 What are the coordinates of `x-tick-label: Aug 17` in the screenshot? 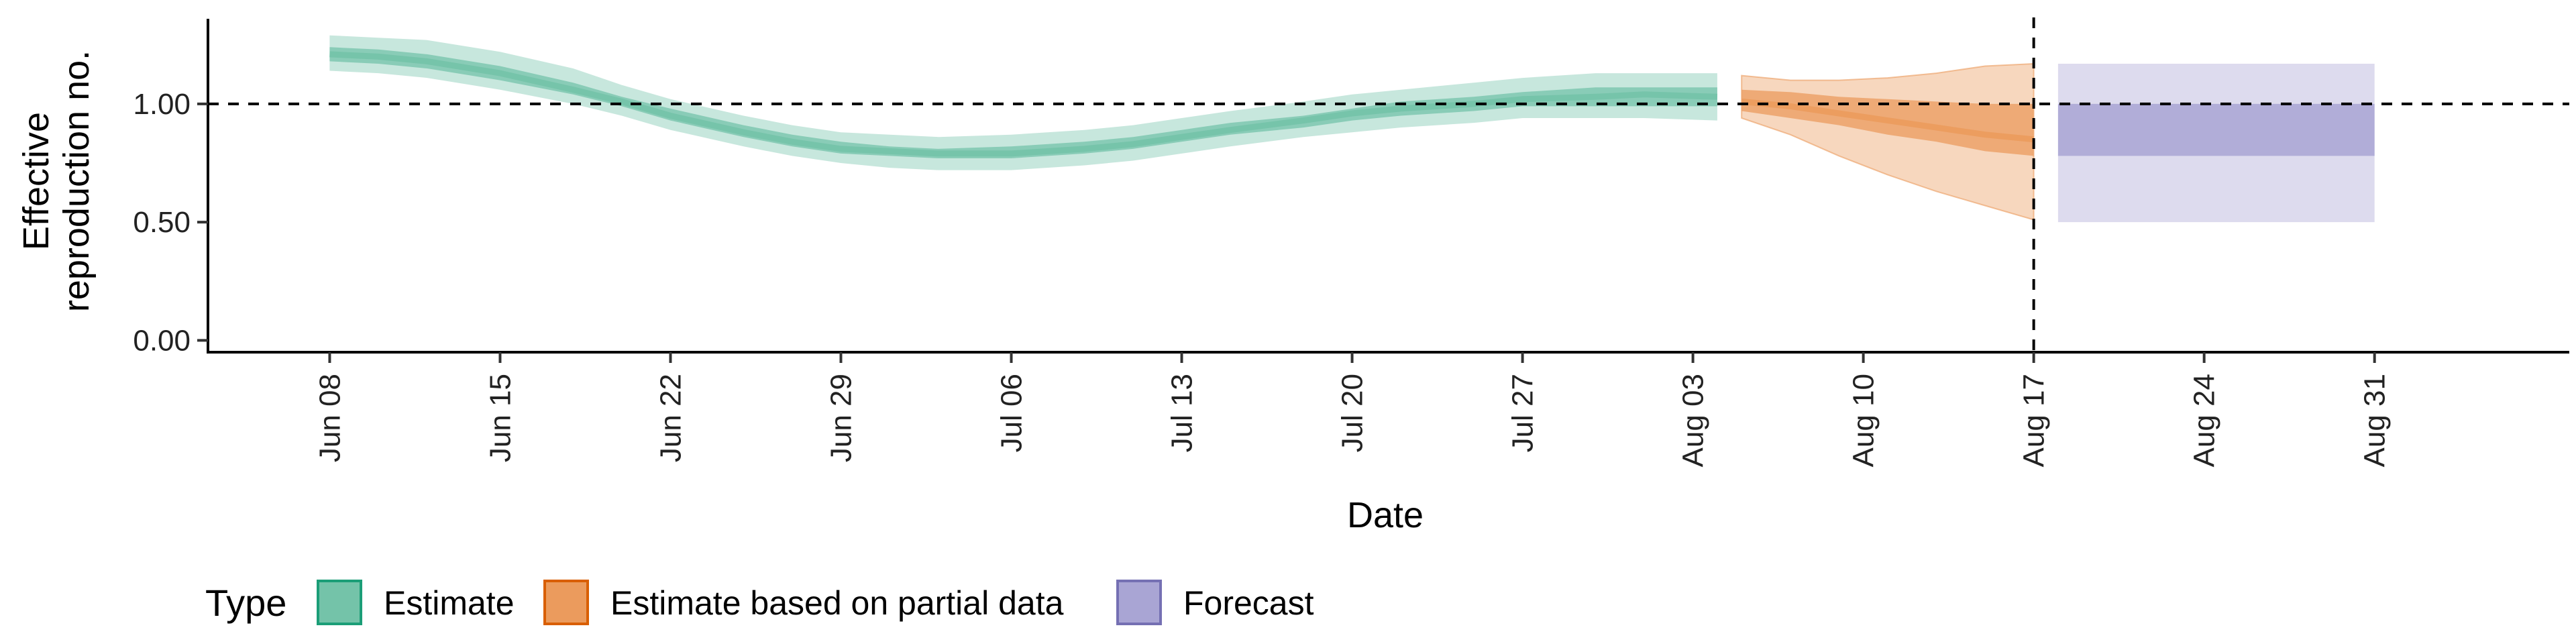 It's located at (2034, 420).